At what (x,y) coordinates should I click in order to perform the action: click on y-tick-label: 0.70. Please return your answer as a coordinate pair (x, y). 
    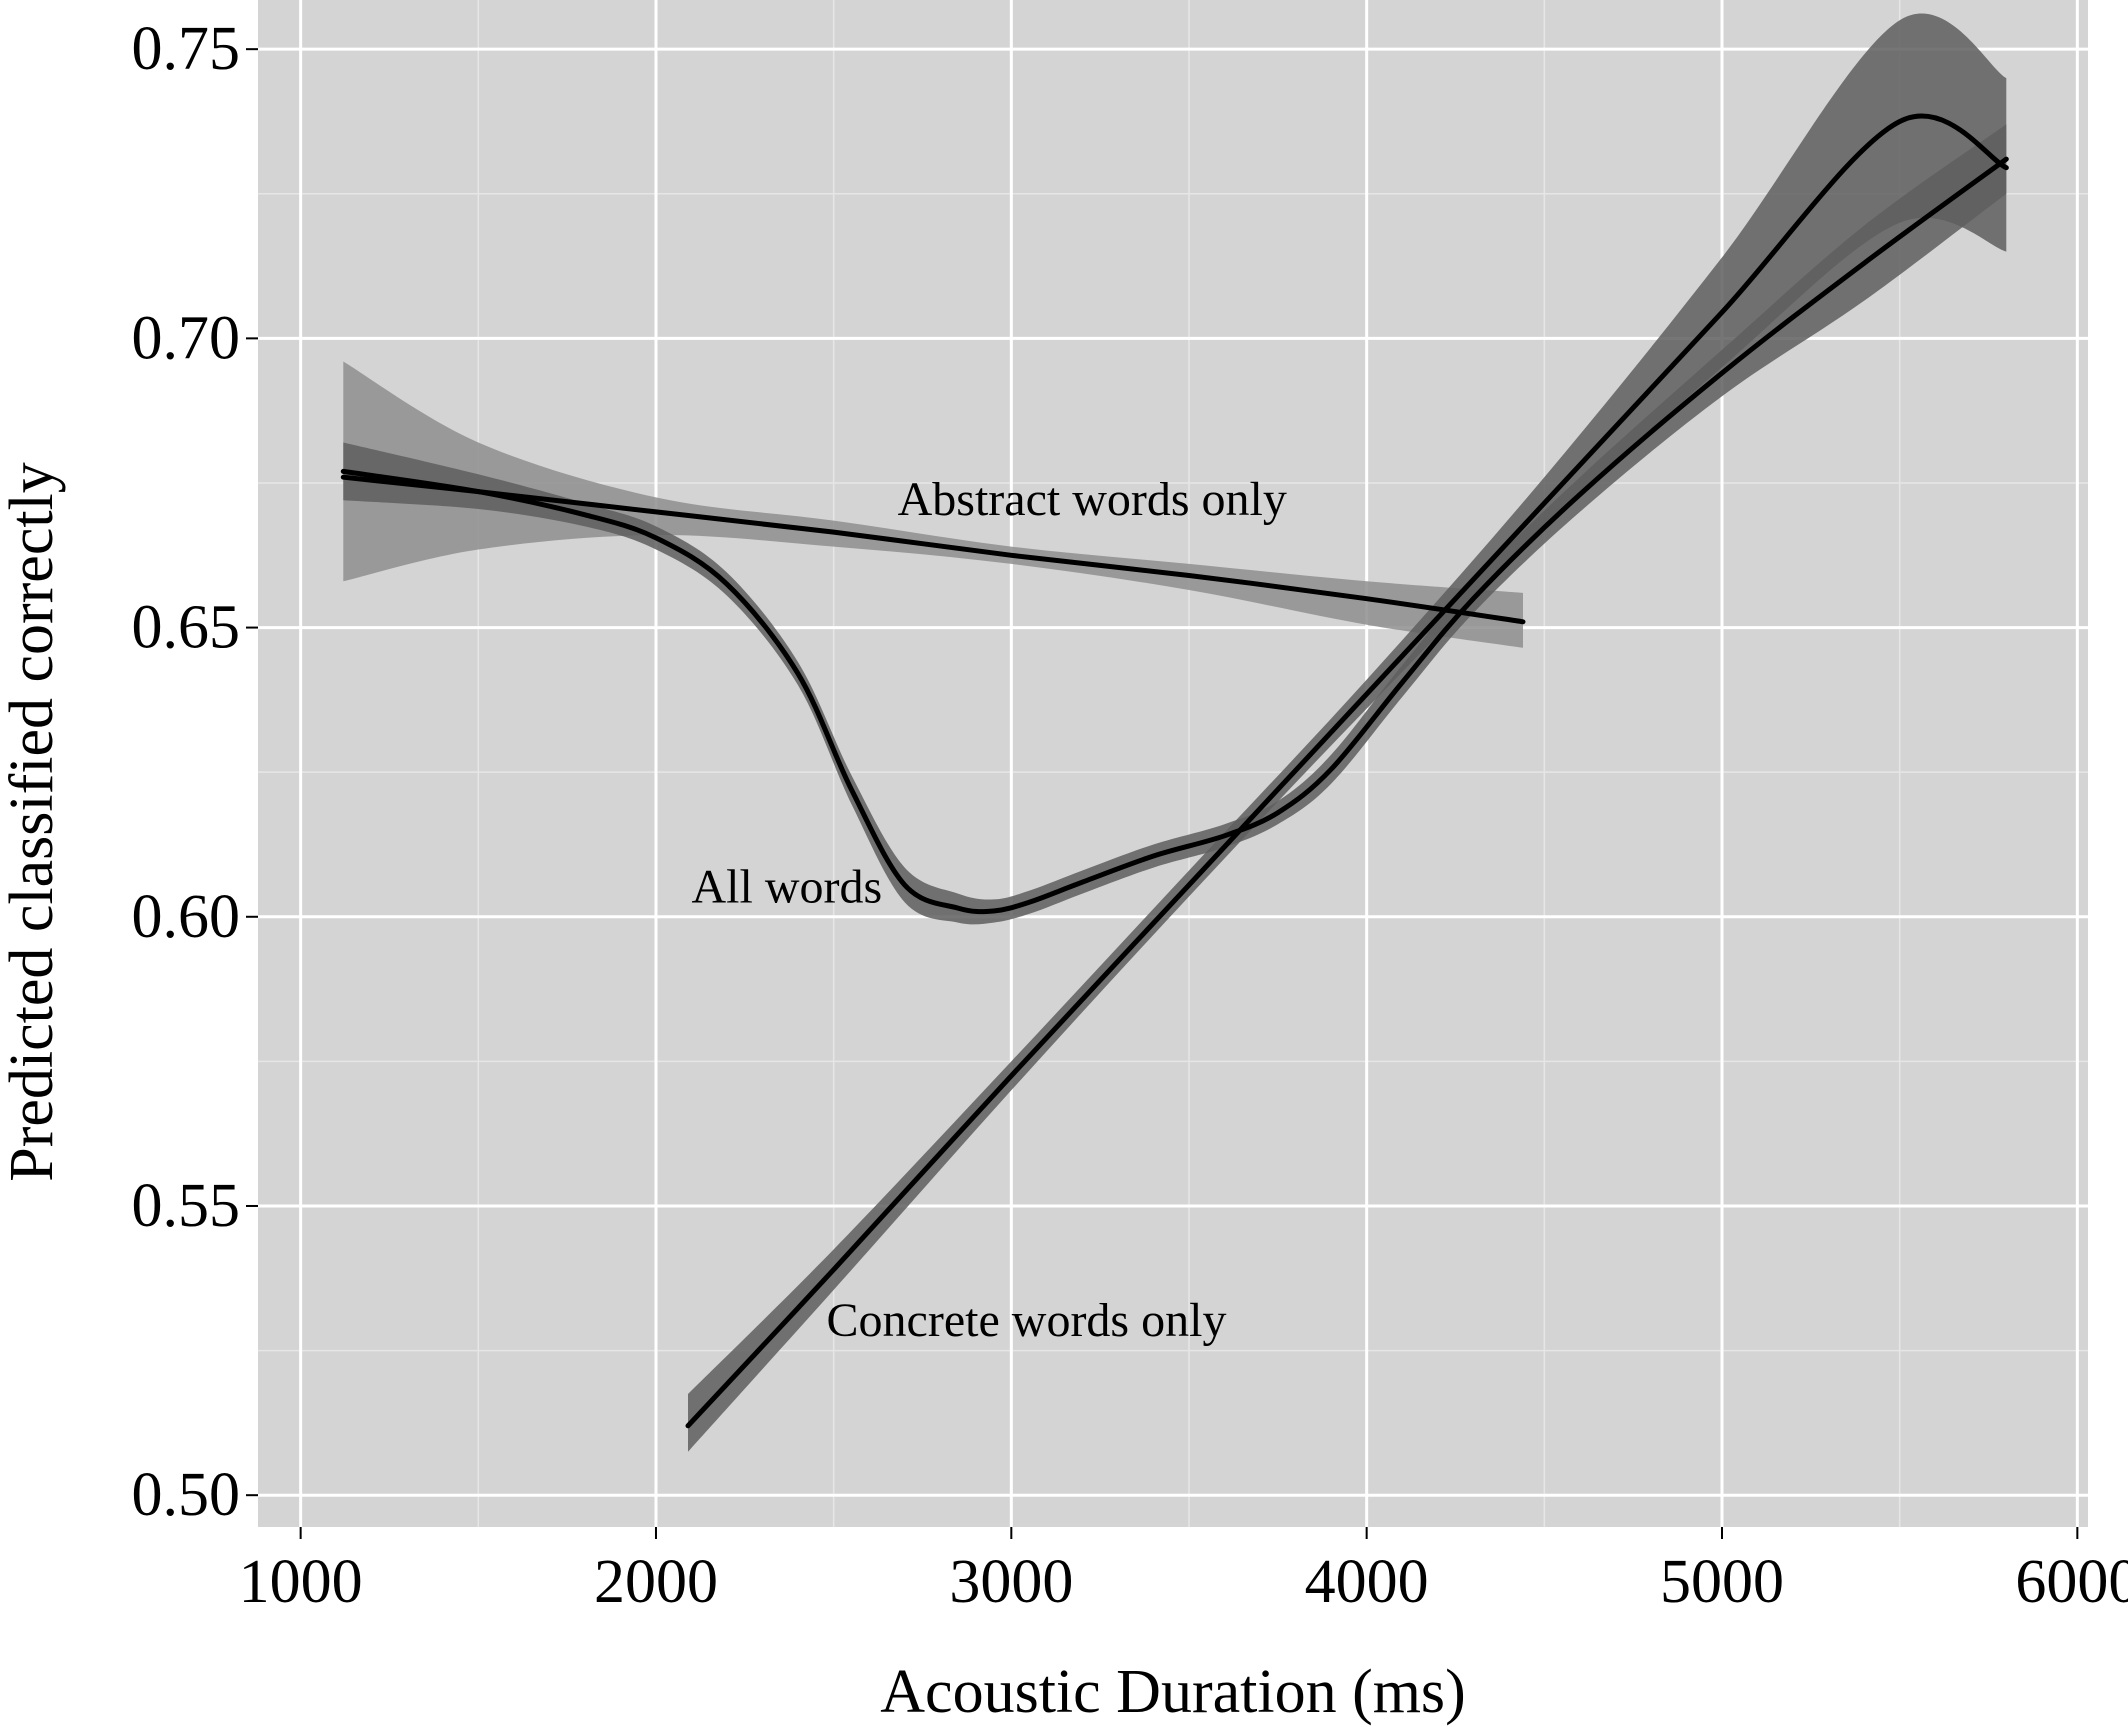
    Looking at the image, I should click on (186, 338).